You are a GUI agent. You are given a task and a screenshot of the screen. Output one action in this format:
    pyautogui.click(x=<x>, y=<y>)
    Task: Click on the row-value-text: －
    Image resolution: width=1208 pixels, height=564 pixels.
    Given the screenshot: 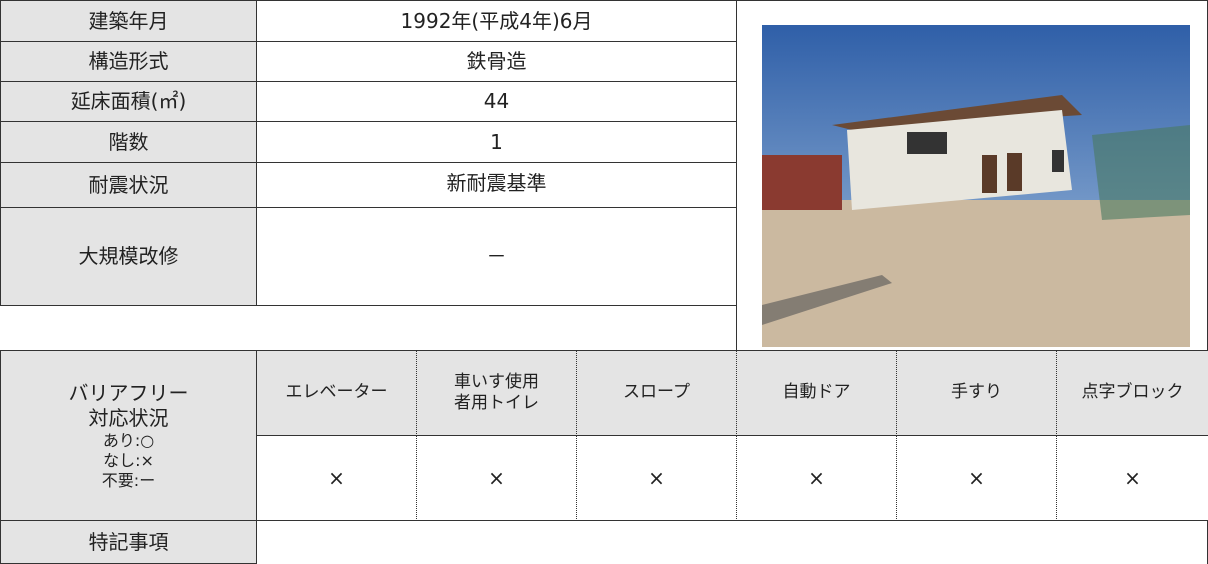 What is the action you would take?
    pyautogui.click(x=496, y=256)
    